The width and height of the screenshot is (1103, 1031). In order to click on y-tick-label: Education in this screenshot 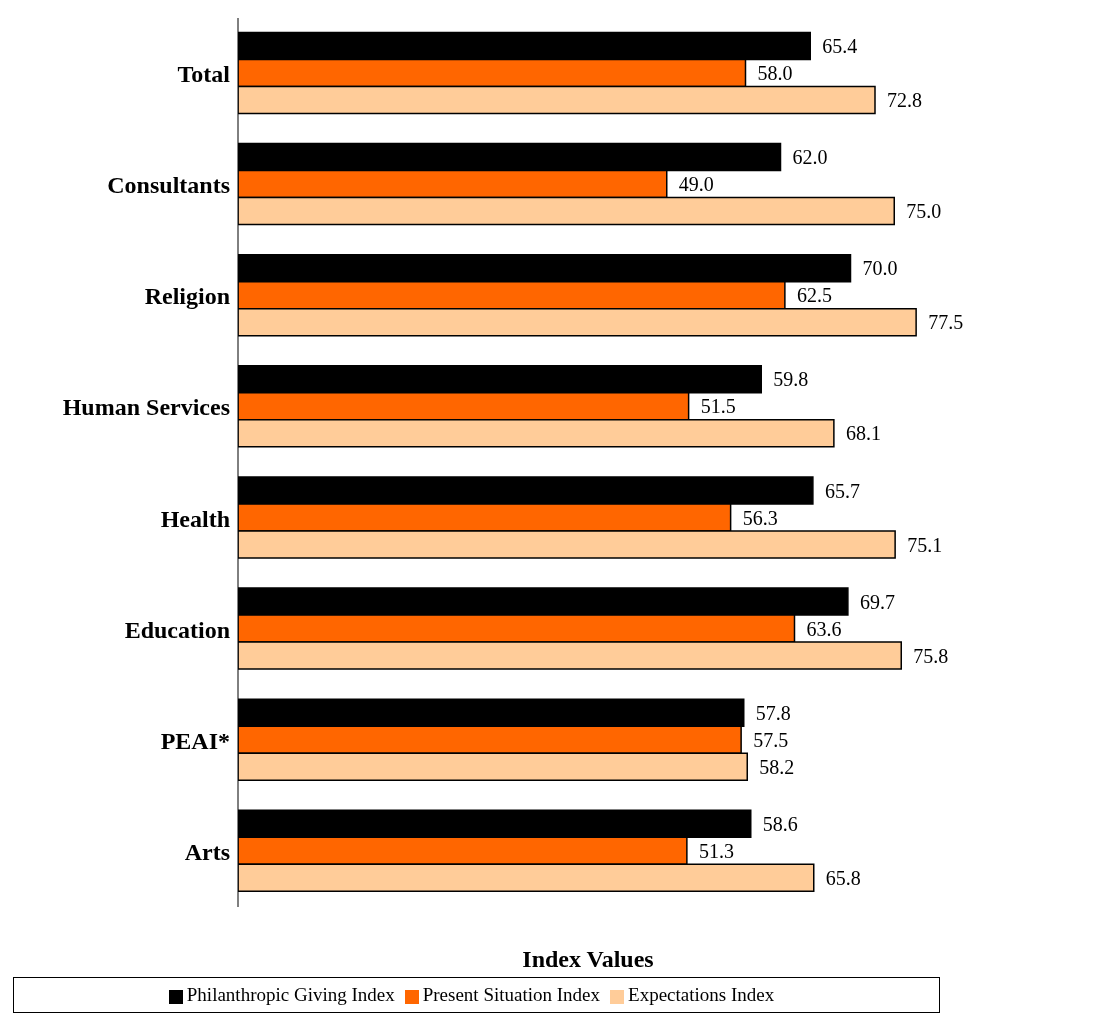, I will do `click(177, 629)`.